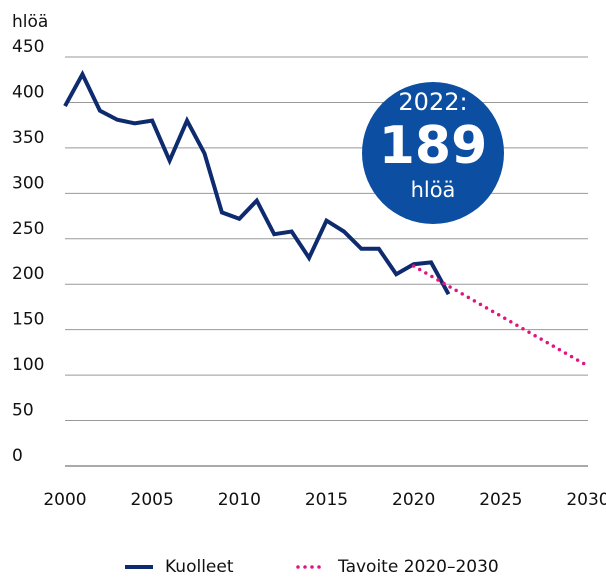 The height and width of the screenshot is (582, 606). What do you see at coordinates (28, 92) in the screenshot?
I see `y-tick-label: 400` at bounding box center [28, 92].